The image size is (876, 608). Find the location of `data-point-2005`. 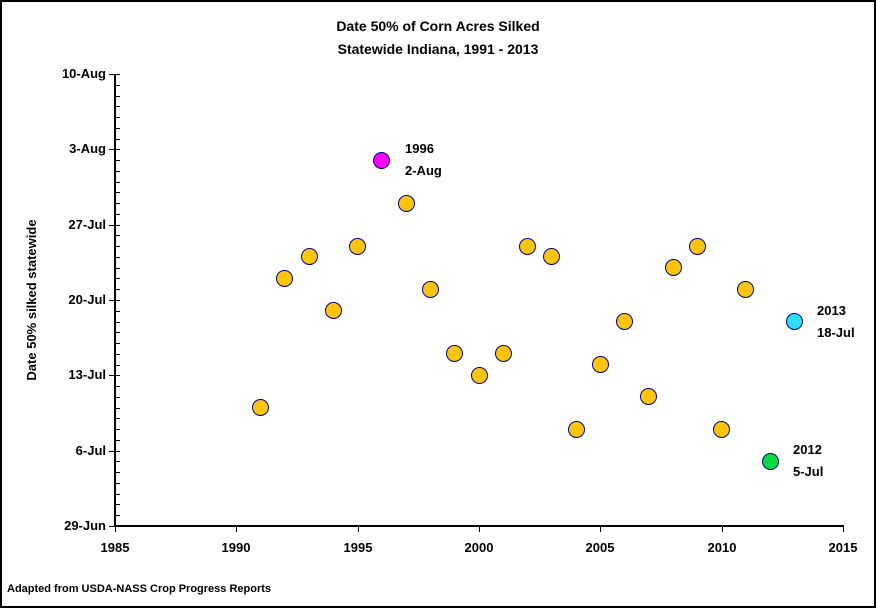

data-point-2005 is located at coordinates (600, 364).